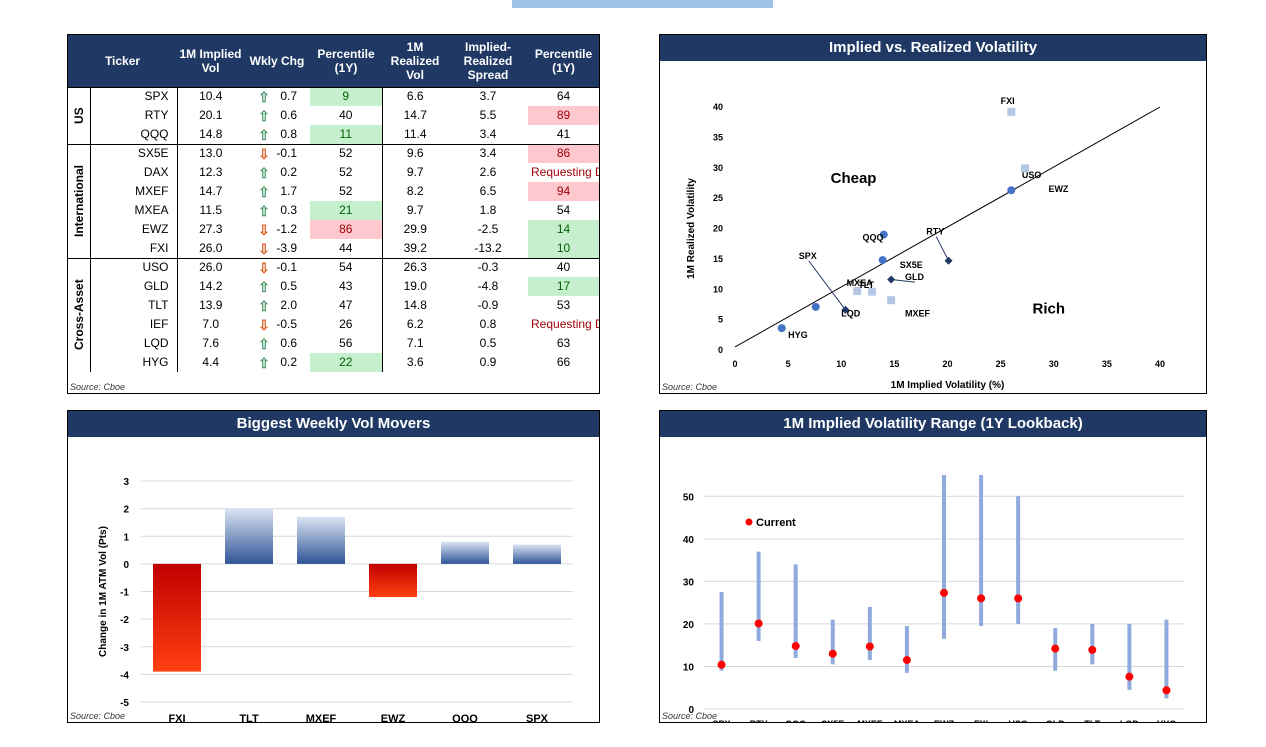 Image resolution: width=1266 pixels, height=747 pixels. I want to click on point-label: MXEA, so click(860, 283).